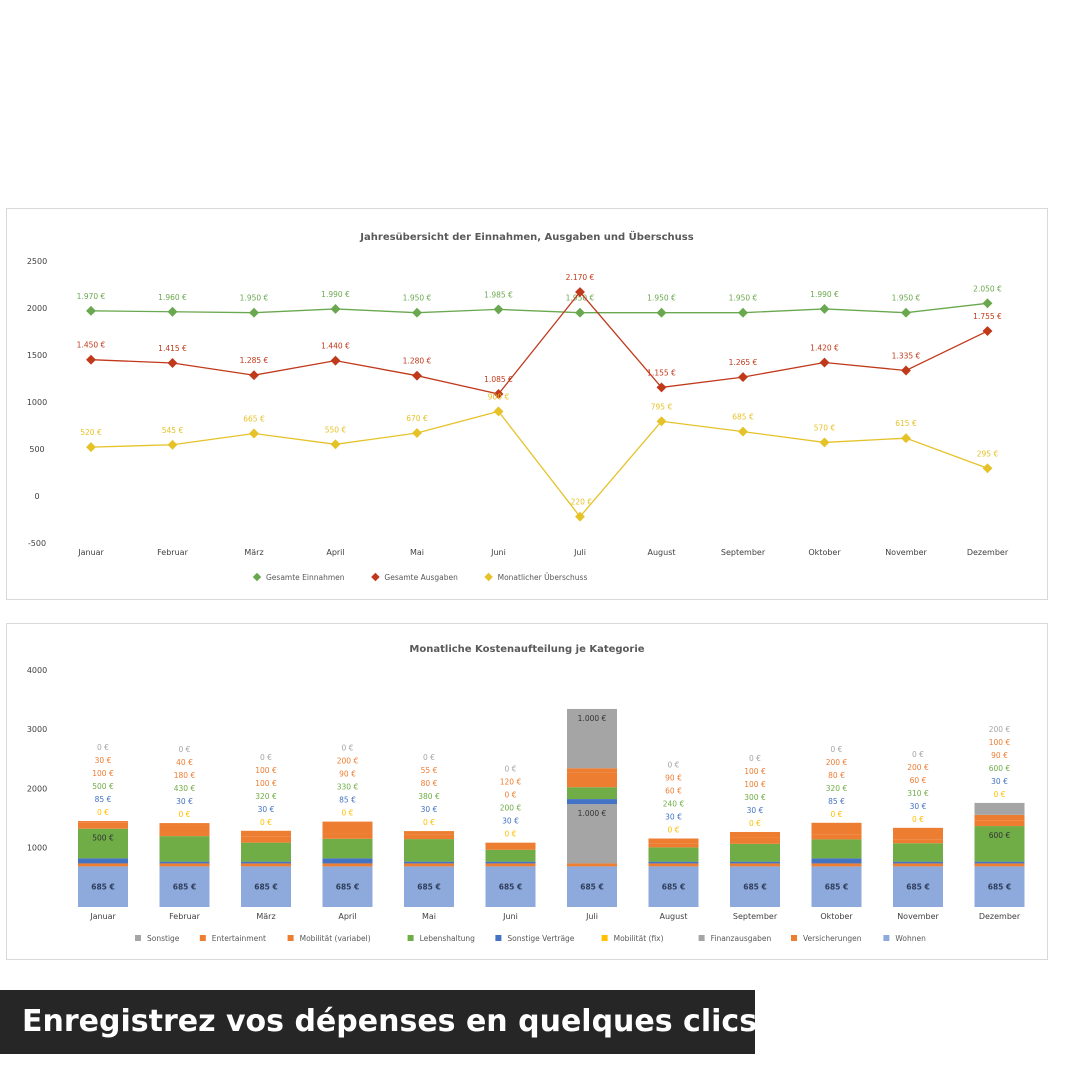 The width and height of the screenshot is (1080, 1080). I want to click on category-value-label: 240 €, so click(674, 804).